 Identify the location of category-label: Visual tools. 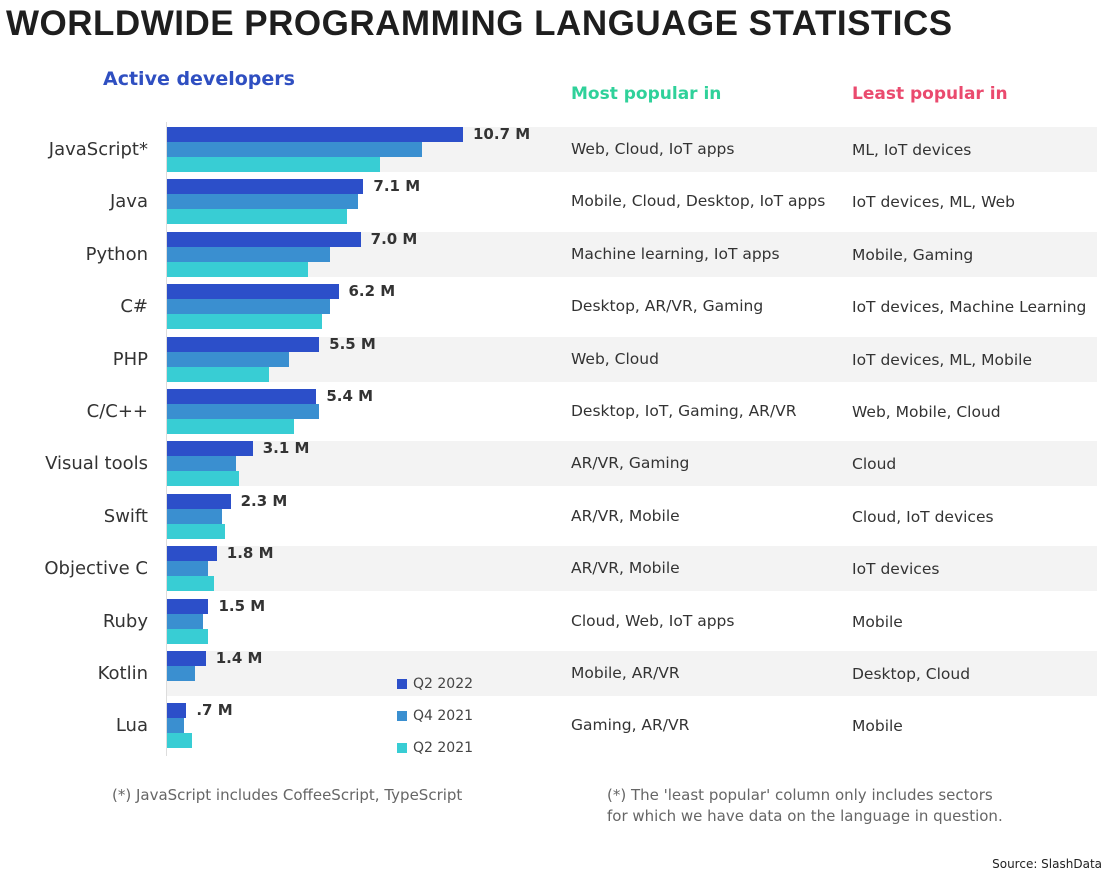
(96, 464).